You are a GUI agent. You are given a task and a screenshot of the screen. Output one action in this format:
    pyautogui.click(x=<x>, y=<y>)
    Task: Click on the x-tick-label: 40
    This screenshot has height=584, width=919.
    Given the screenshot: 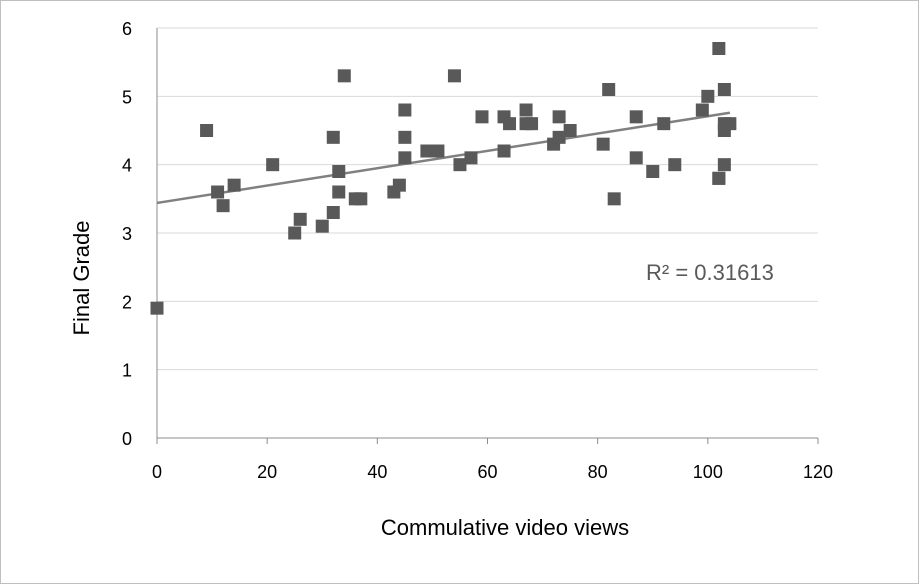 What is the action you would take?
    pyautogui.click(x=377, y=472)
    